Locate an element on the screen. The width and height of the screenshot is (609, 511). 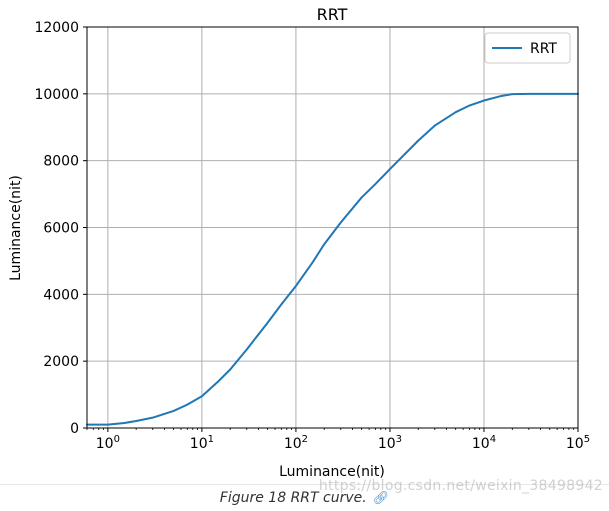
x-tick-label: 10² is located at coordinates (296, 443).